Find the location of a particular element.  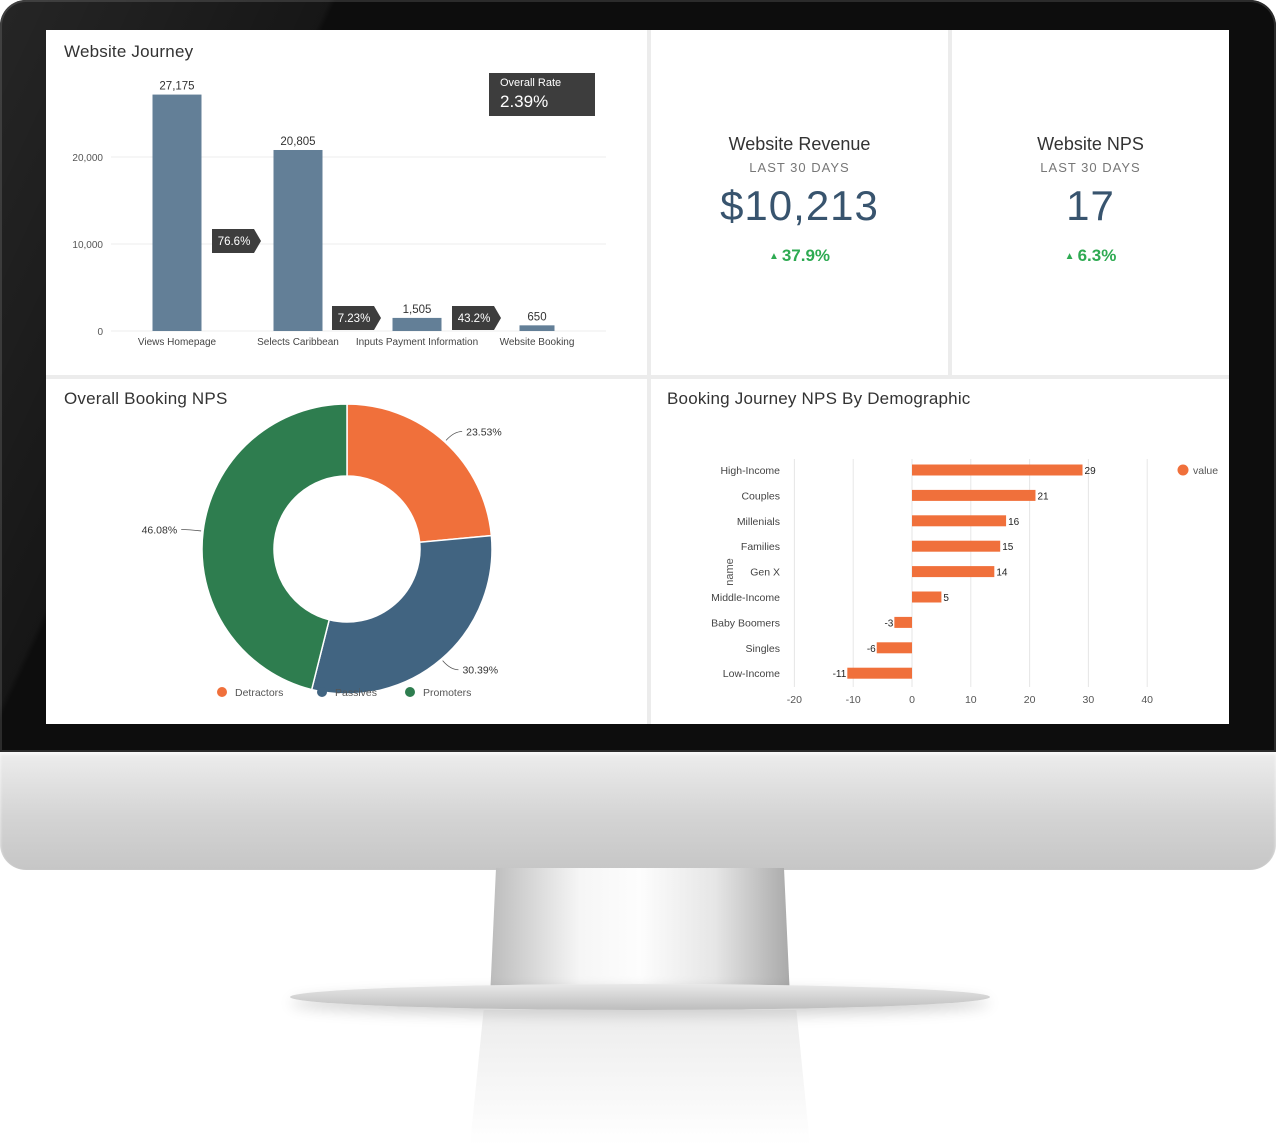

nps-change: ▲ 6.3% is located at coordinates (1090, 256).